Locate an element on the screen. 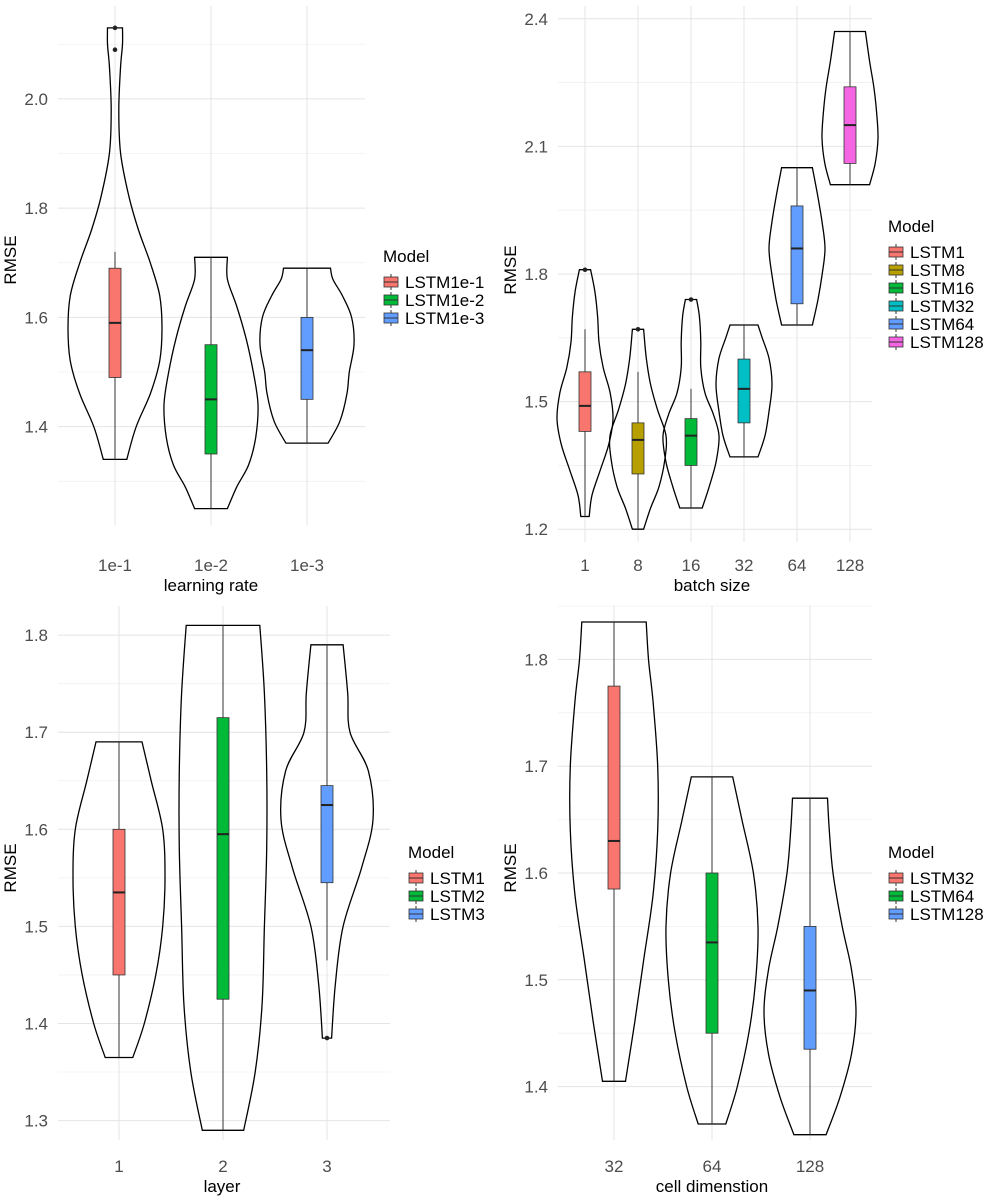  x-tick-label: 1e-2 is located at coordinates (211, 565).